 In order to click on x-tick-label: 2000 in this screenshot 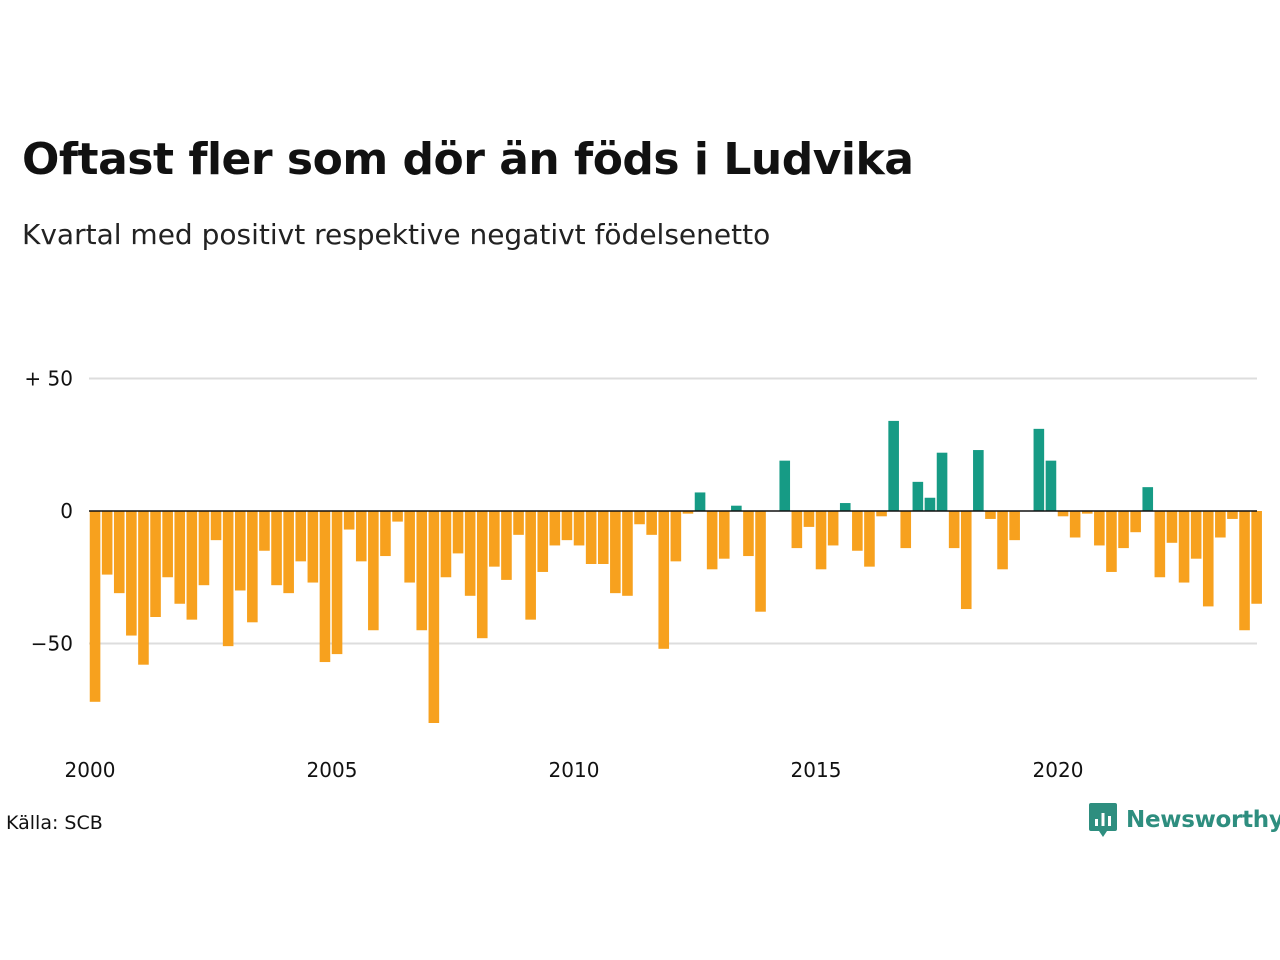, I will do `click(90, 770)`.